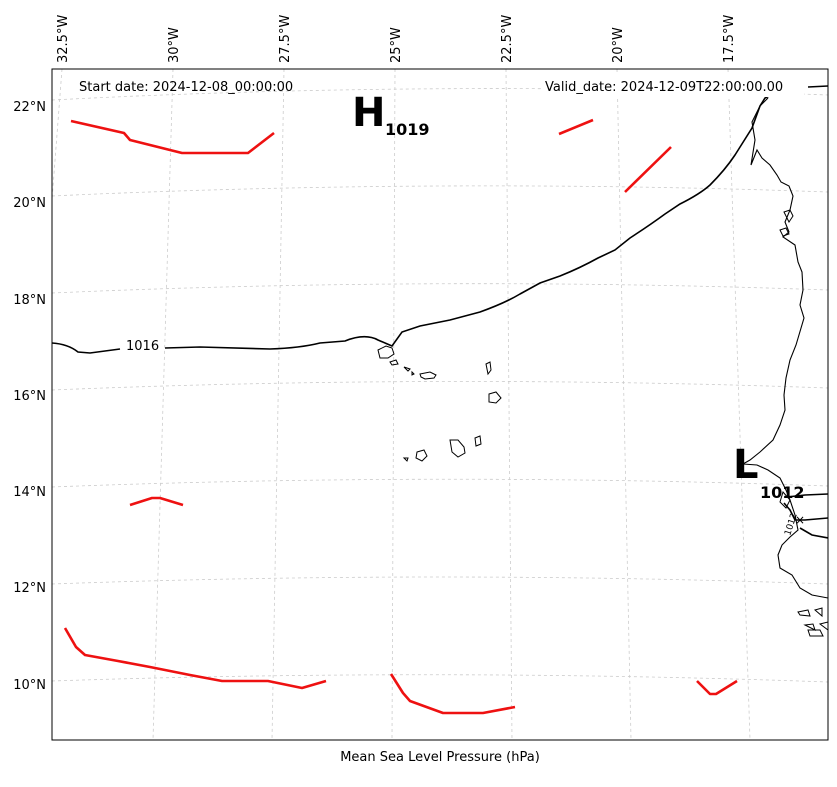 This screenshot has height=787, width=837. What do you see at coordinates (29, 492) in the screenshot?
I see `lat-label: 14°N` at bounding box center [29, 492].